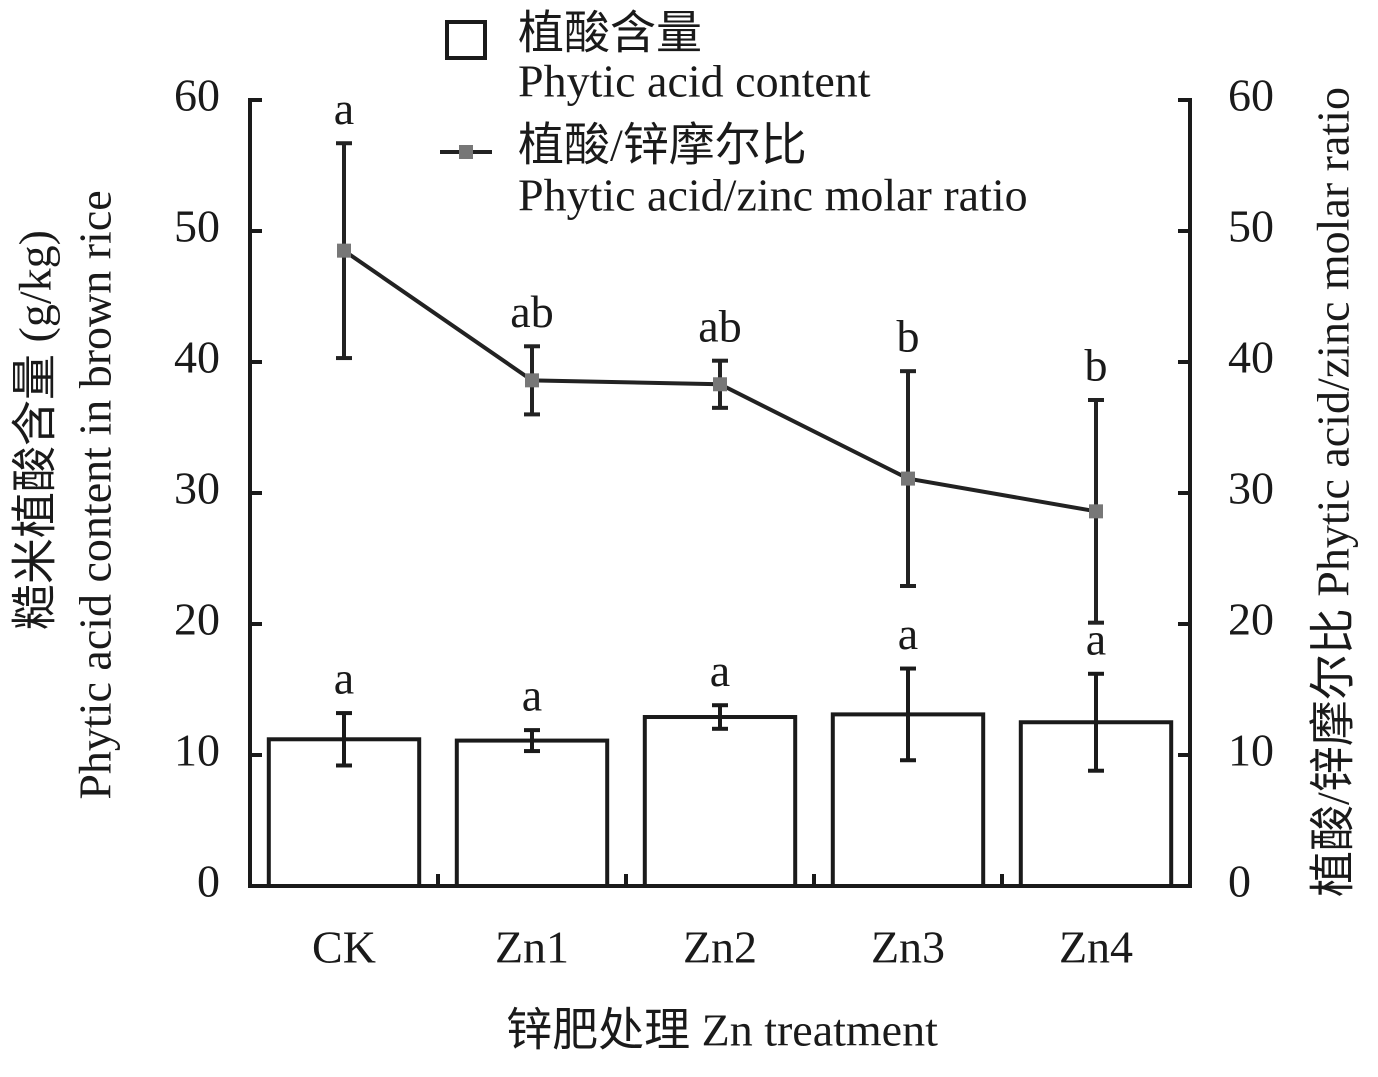 The height and width of the screenshot is (1077, 1378). Describe the element at coordinates (95, 494) in the screenshot. I see `y-axis-label-en: Phytic acid content in brown rice` at that location.